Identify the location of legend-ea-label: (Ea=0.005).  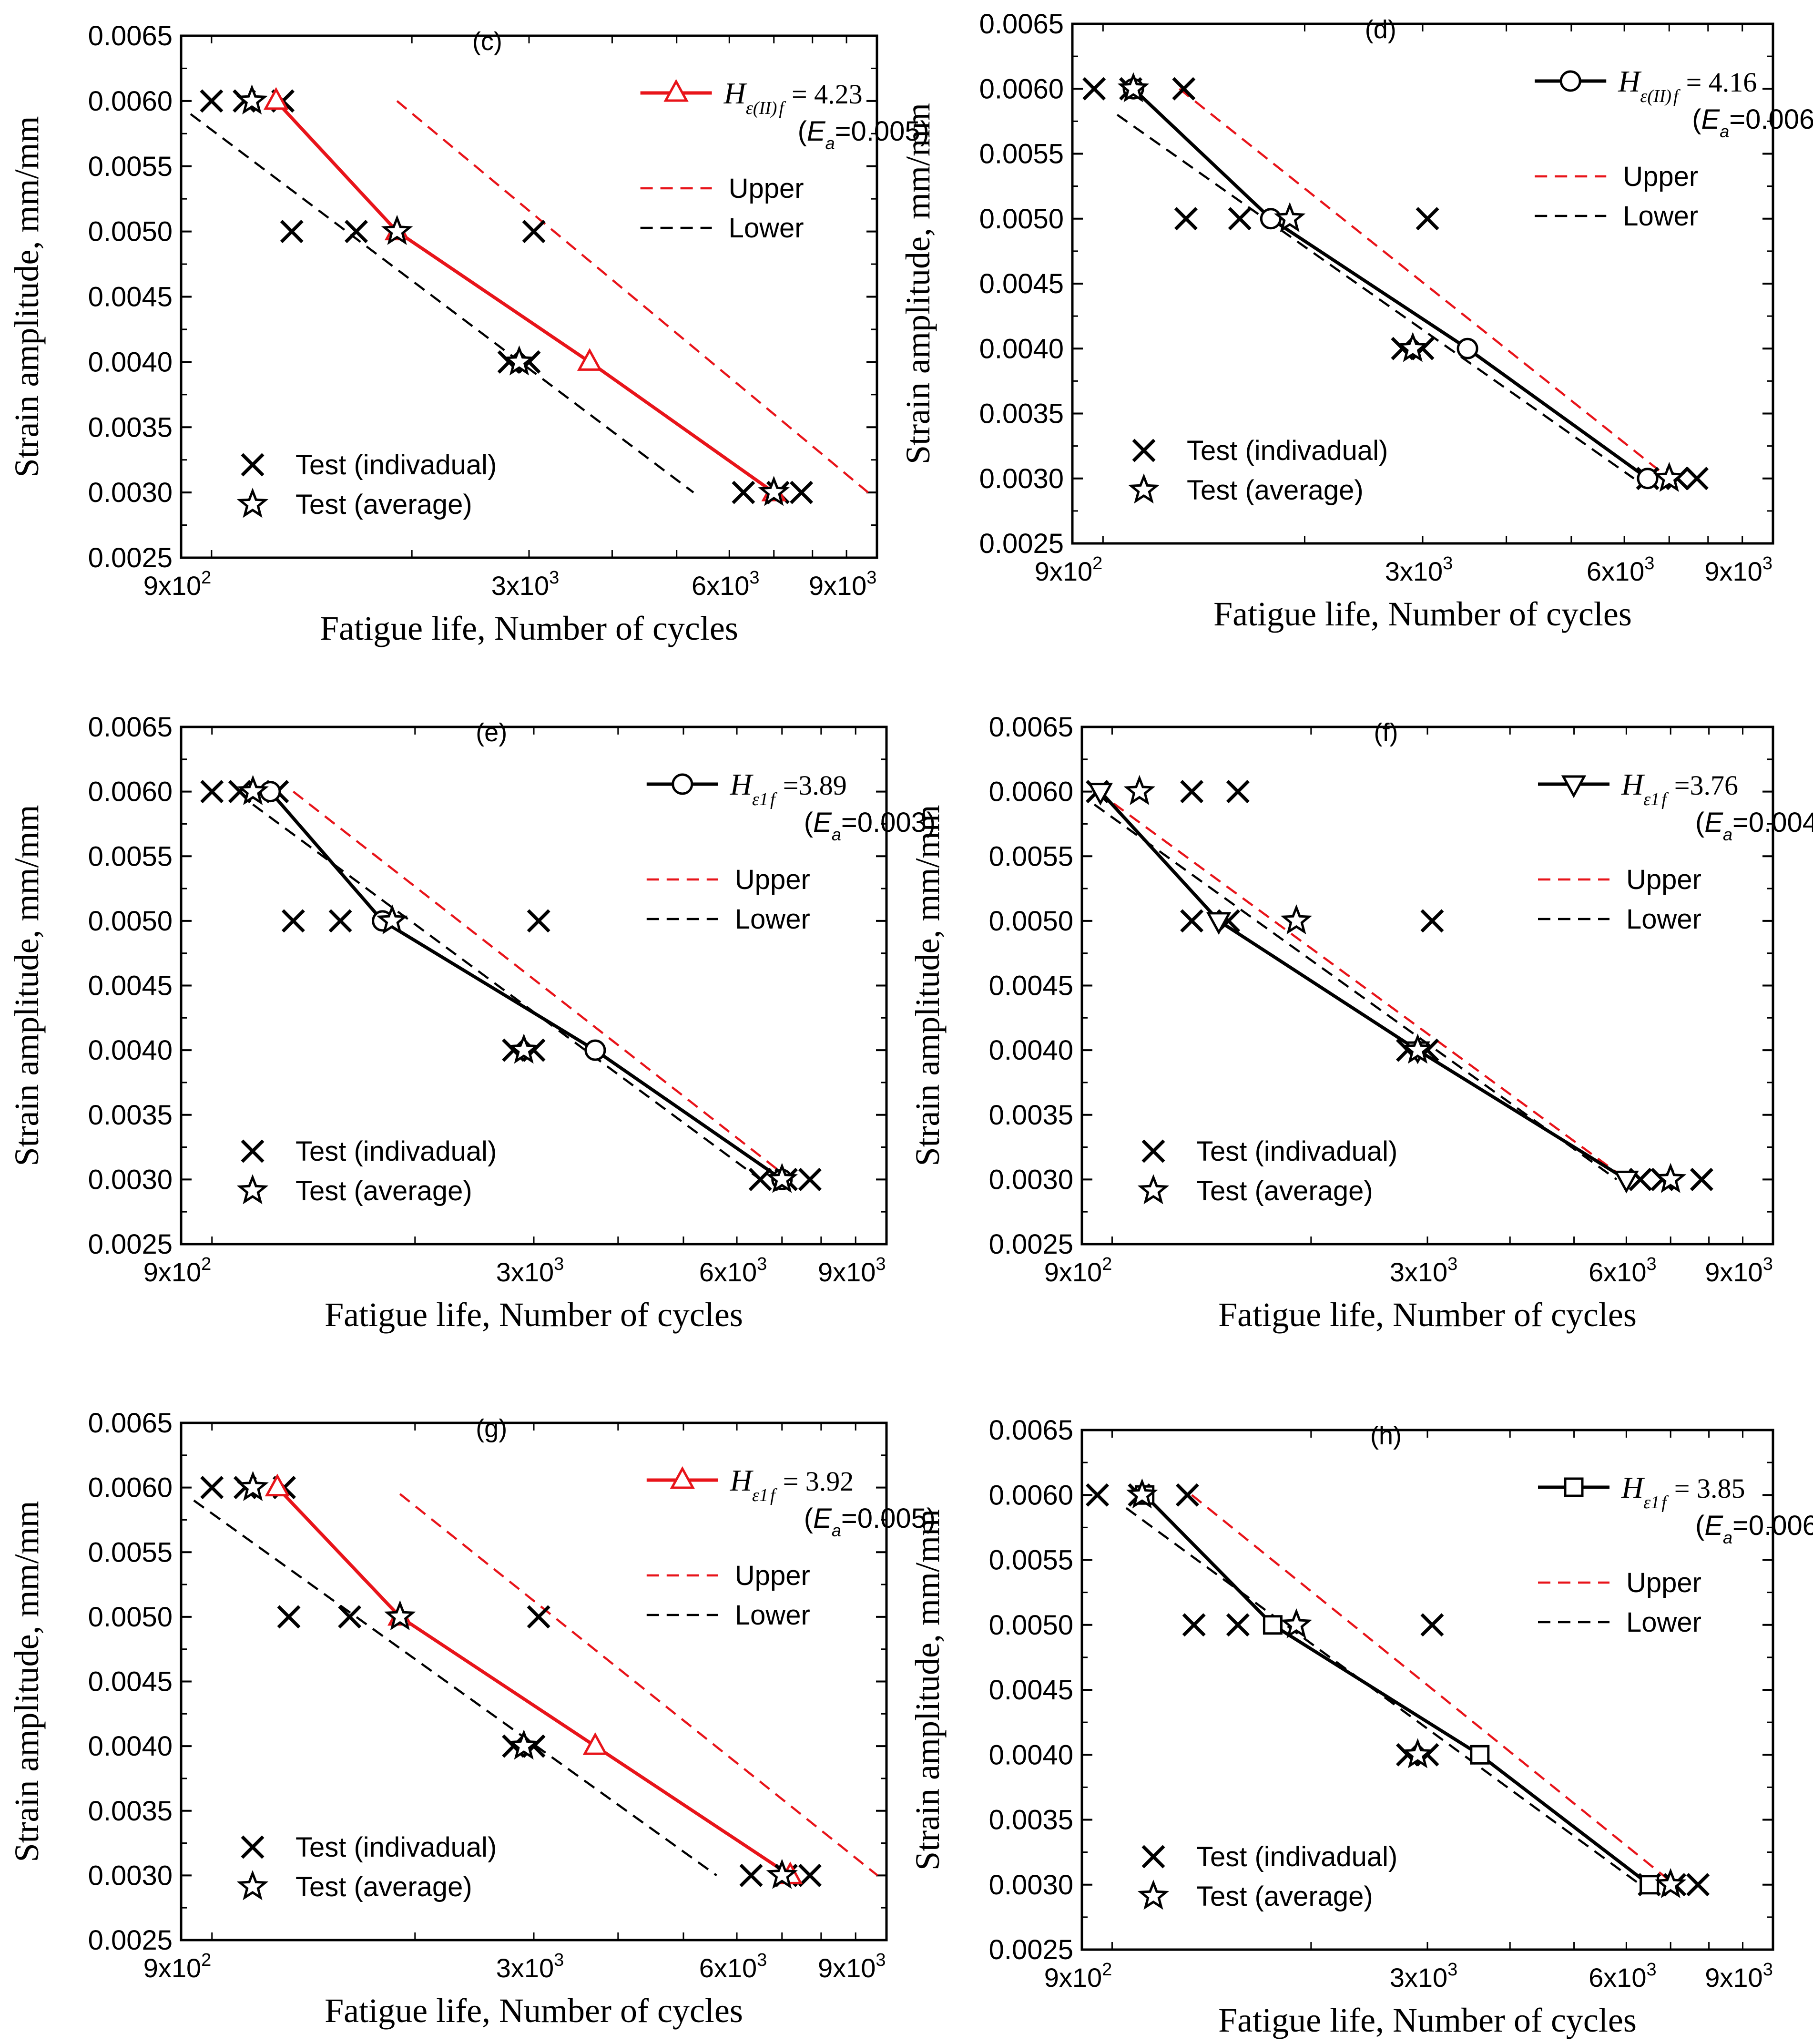
(863, 134).